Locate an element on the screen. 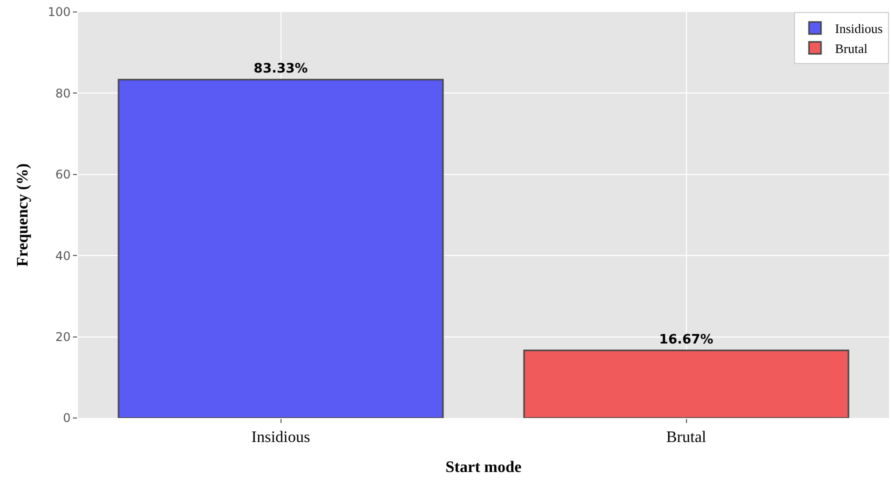  y-tick-label: 60 is located at coordinates (63, 175).